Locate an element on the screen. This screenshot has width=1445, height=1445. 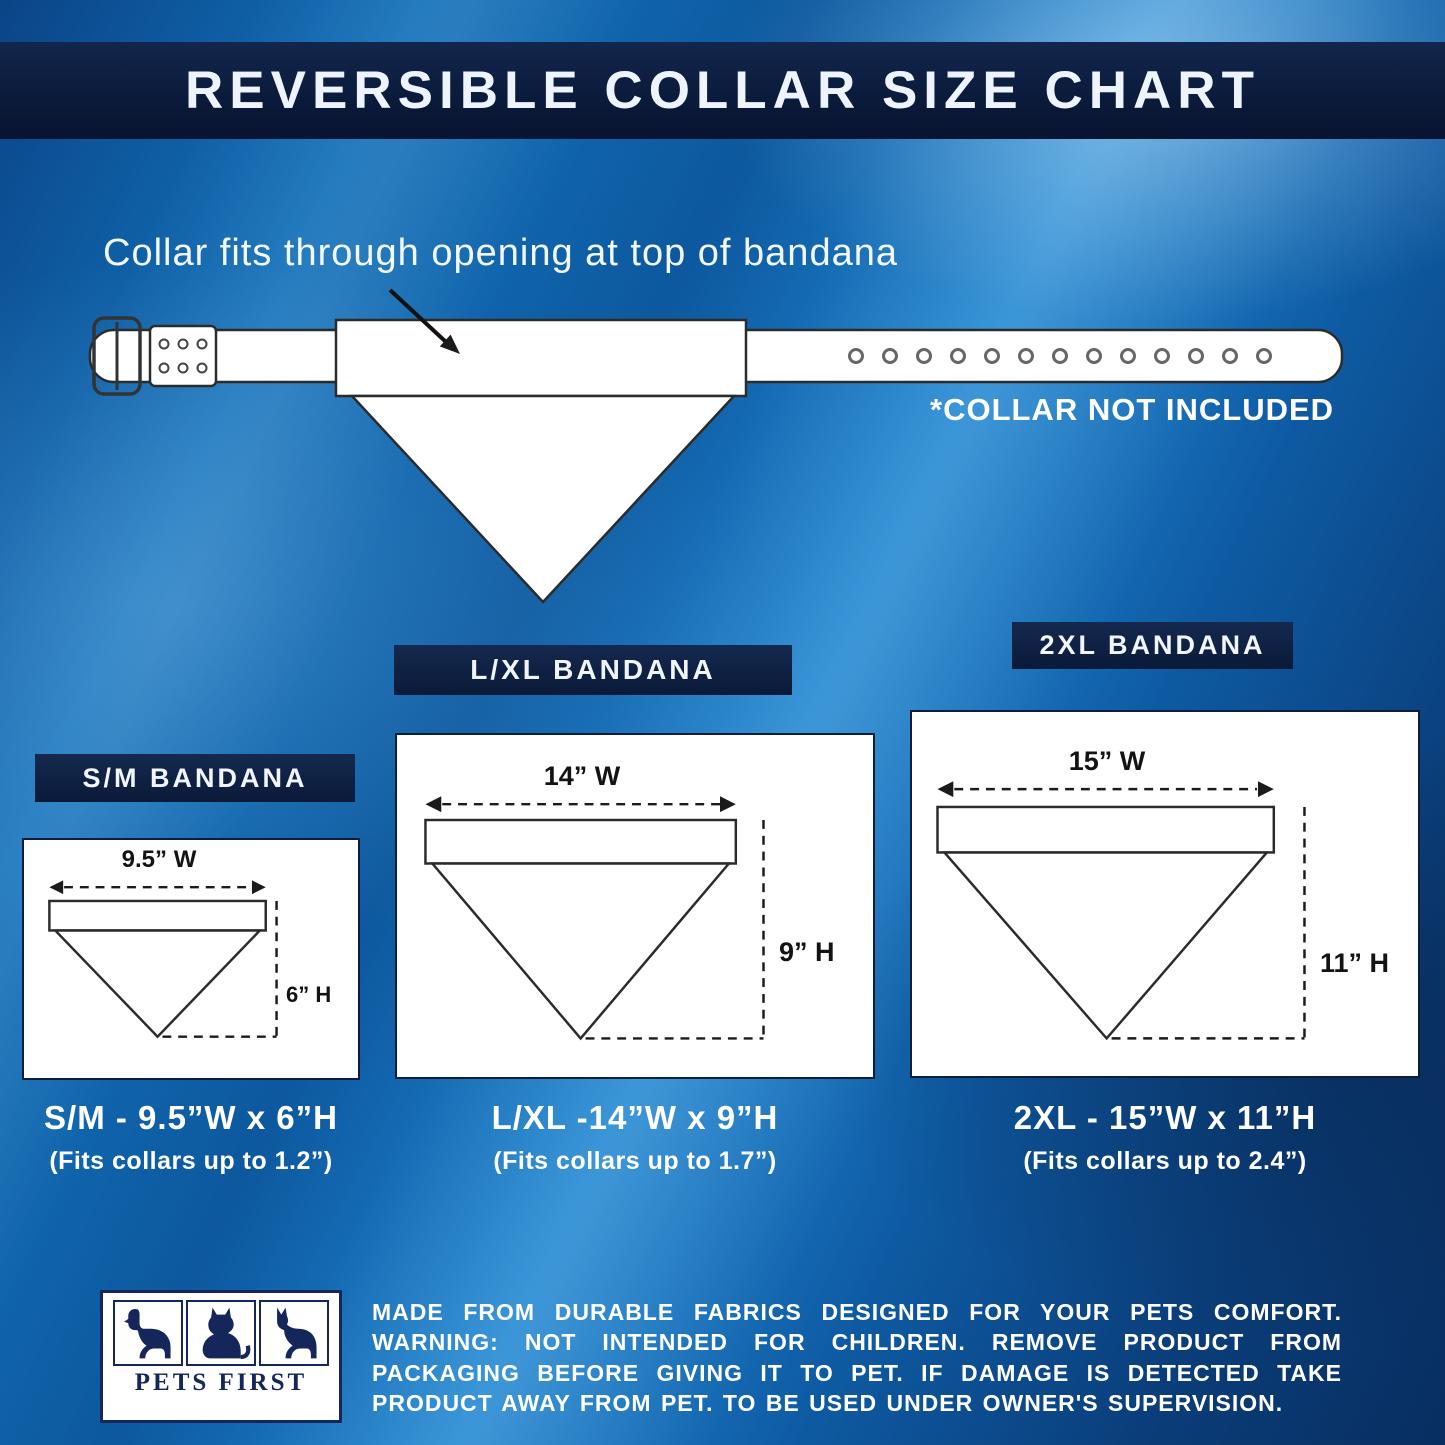
height-dimension-label: 9” H is located at coordinates (807, 952).